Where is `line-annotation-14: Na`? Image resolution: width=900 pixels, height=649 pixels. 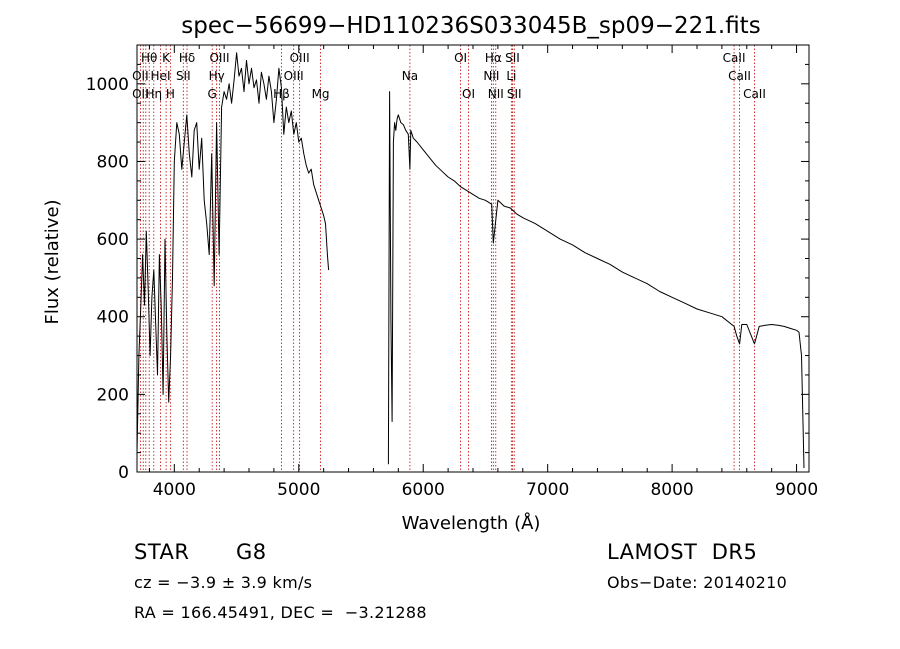 line-annotation-14: Na is located at coordinates (410, 76).